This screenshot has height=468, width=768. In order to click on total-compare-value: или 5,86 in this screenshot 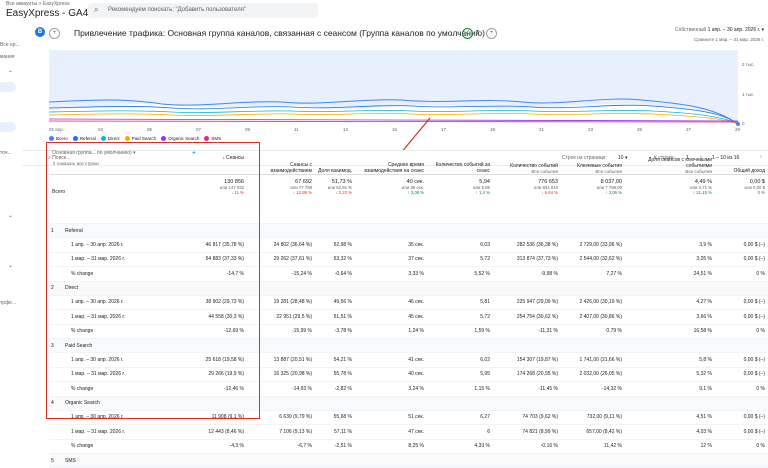, I will do `click(481, 187)`.